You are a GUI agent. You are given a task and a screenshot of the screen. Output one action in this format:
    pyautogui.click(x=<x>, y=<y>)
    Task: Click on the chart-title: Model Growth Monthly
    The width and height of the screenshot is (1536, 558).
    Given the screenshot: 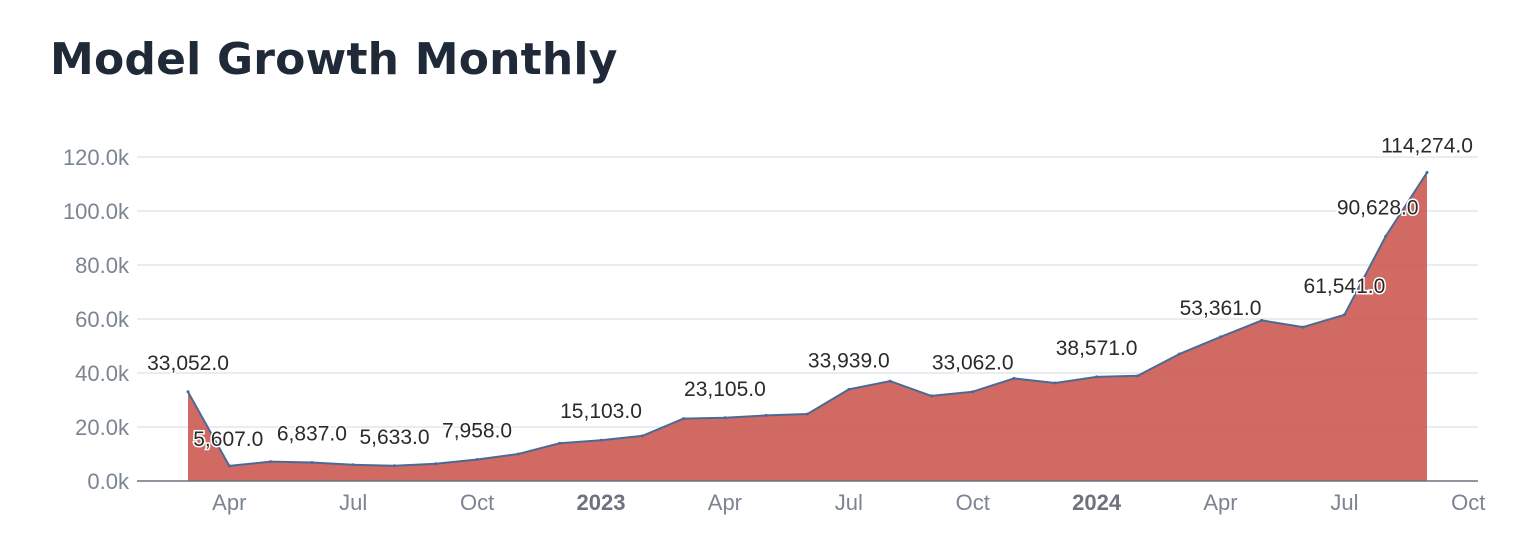 What is the action you would take?
    pyautogui.click(x=334, y=59)
    